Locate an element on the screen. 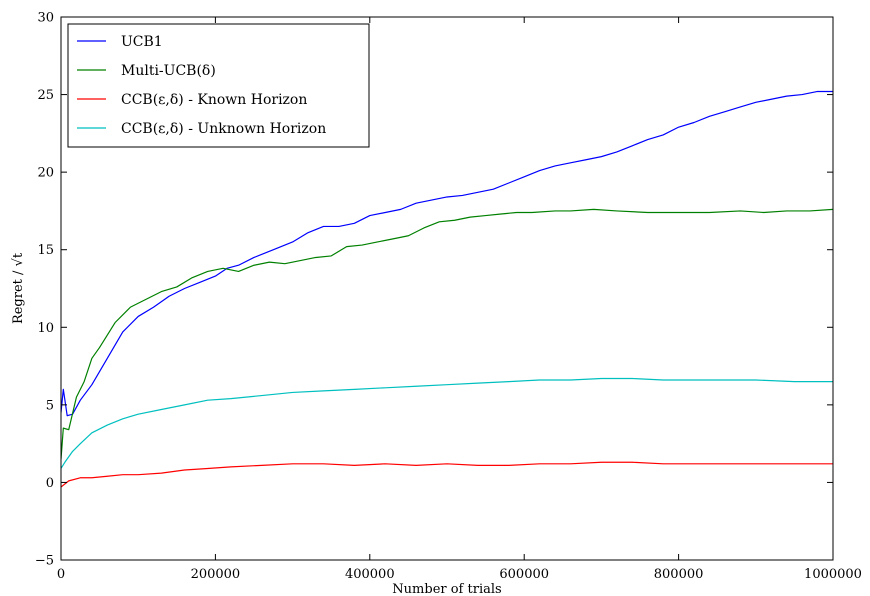 The height and width of the screenshot is (596, 870). y-axis-label: Regret / √t is located at coordinates (18, 288).